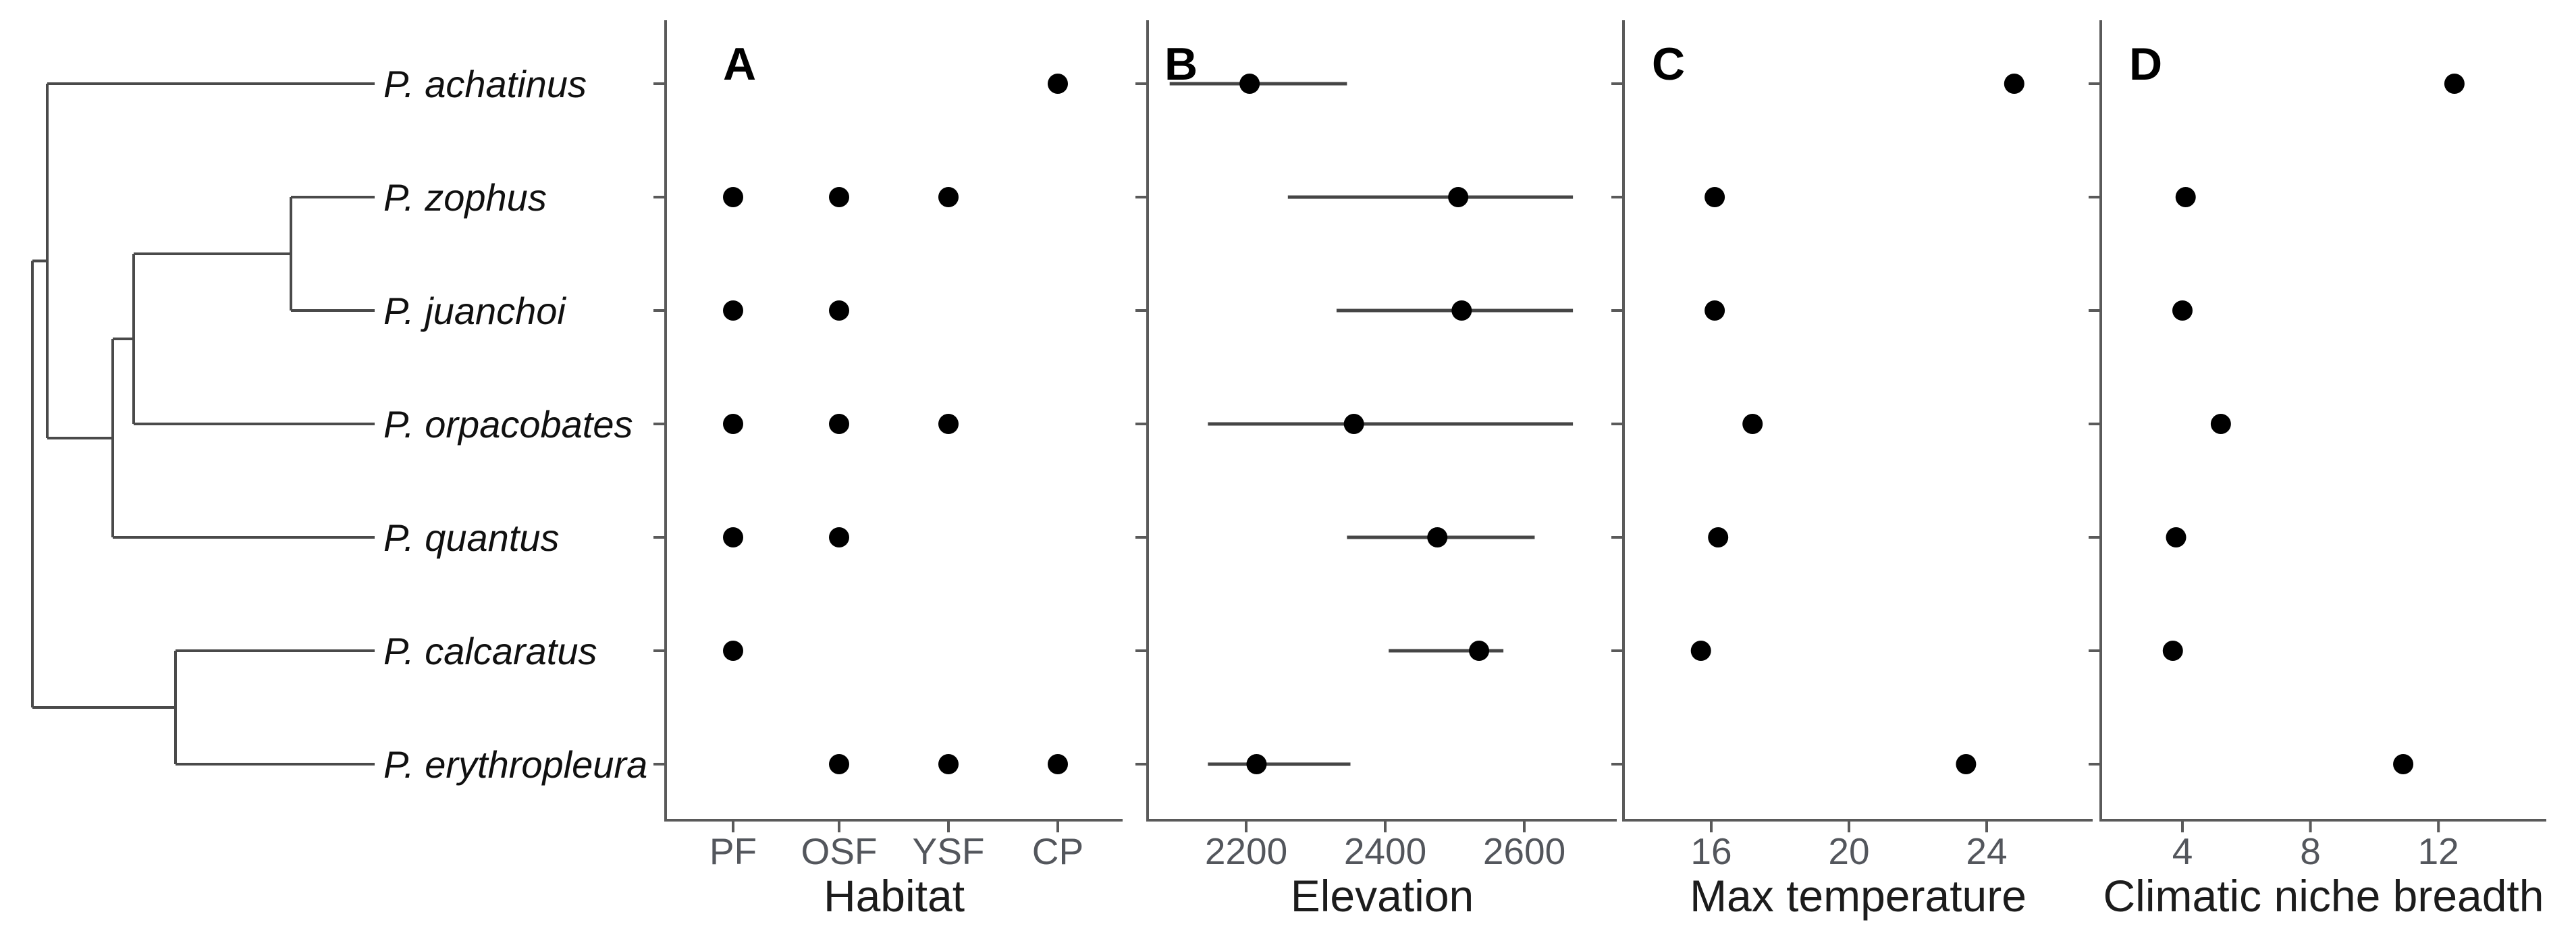 This screenshot has width=2576, height=939. Describe the element at coordinates (465, 198) in the screenshot. I see `species-label: P. zophus` at that location.